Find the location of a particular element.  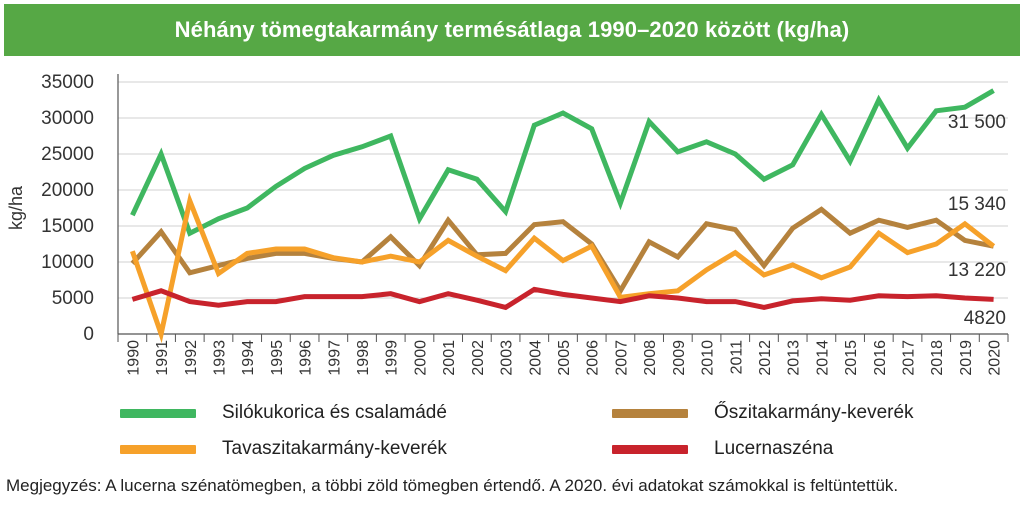

legend-item-lucernaszena: Lucernaszéna is located at coordinates (722, 449).